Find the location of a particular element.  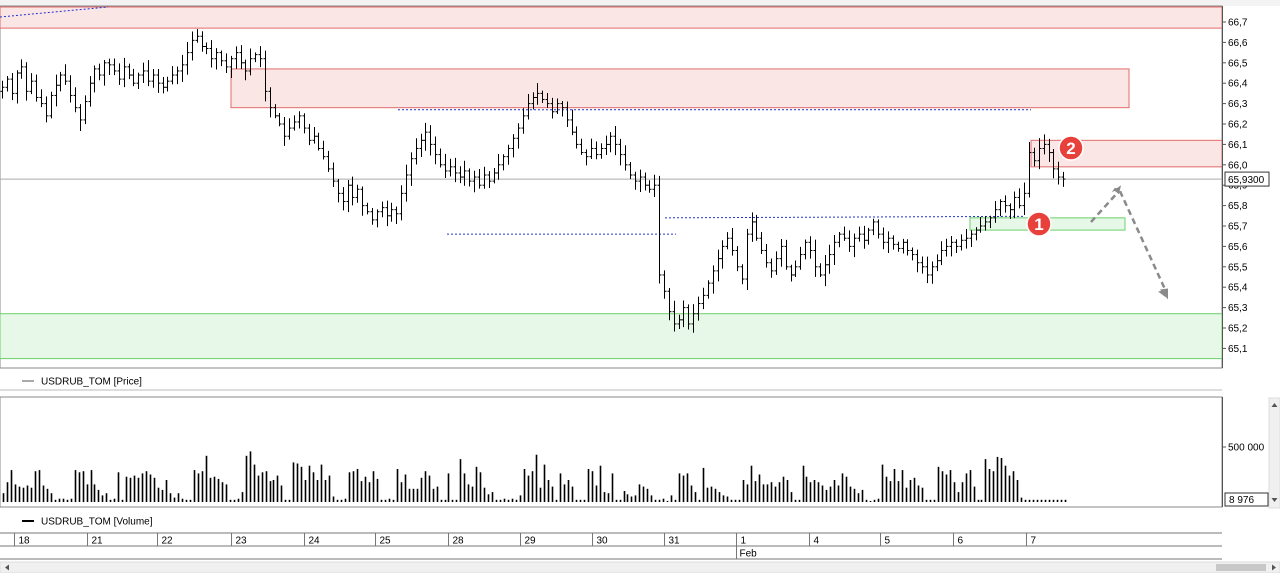

scroll-left-icon is located at coordinates (7, 567).